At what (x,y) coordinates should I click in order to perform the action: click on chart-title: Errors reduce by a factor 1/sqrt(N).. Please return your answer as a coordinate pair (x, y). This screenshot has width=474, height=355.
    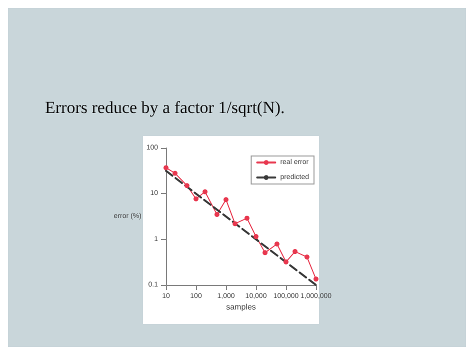
    Looking at the image, I should click on (165, 107).